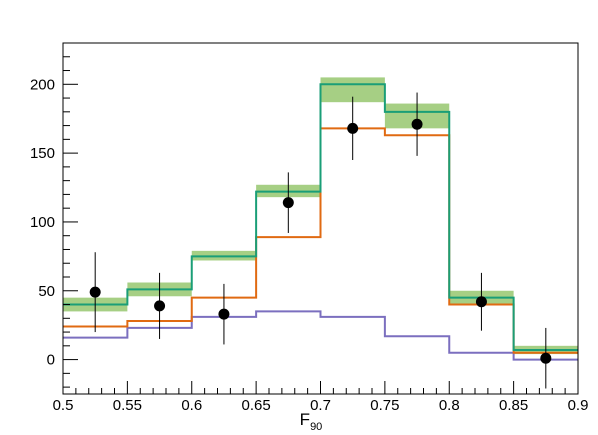 This screenshot has height=435, width=598. Describe the element at coordinates (46, 291) in the screenshot. I see `y-tick-label: 50` at that location.